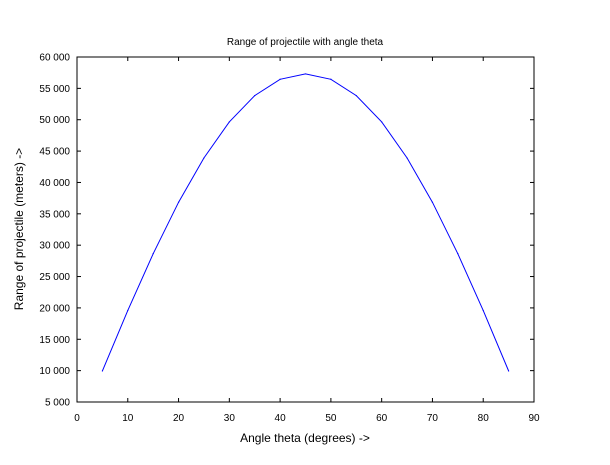 Image resolution: width=610 pixels, height=465 pixels. I want to click on x-tick-label: 10, so click(128, 418).